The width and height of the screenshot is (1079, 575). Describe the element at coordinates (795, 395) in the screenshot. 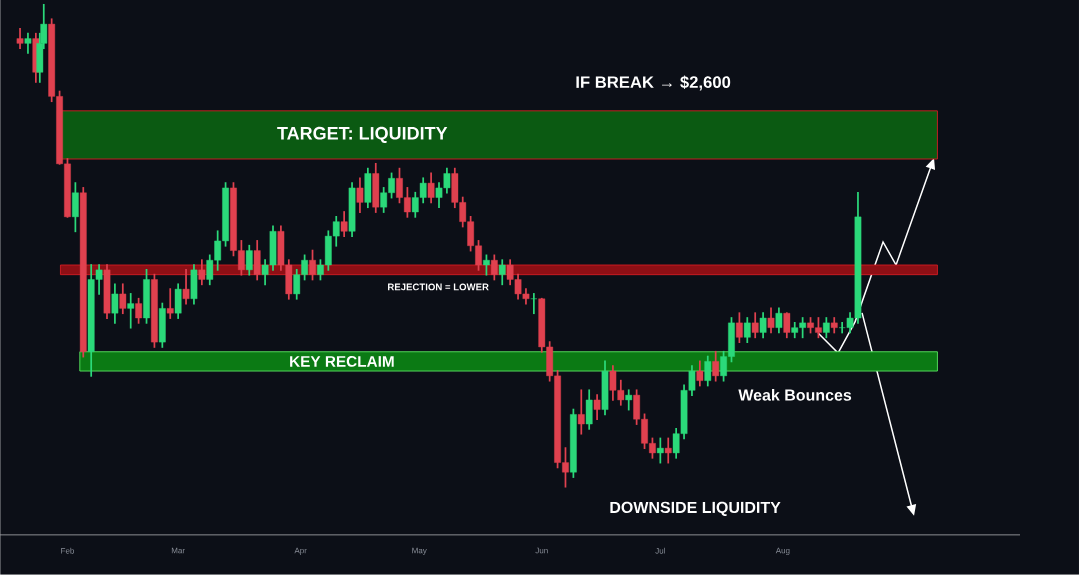

I see `annotation: Weak Bounces` at that location.